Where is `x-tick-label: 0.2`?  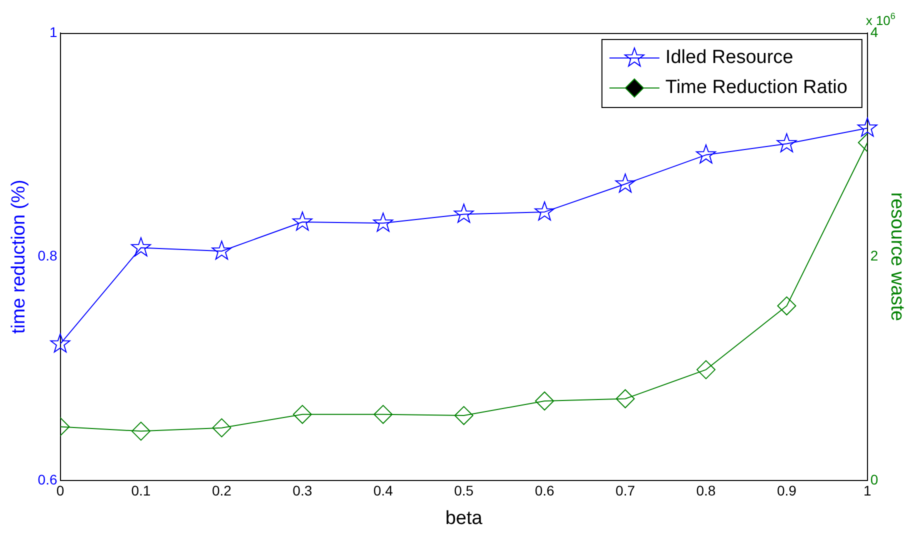
x-tick-label: 0.2 is located at coordinates (222, 490).